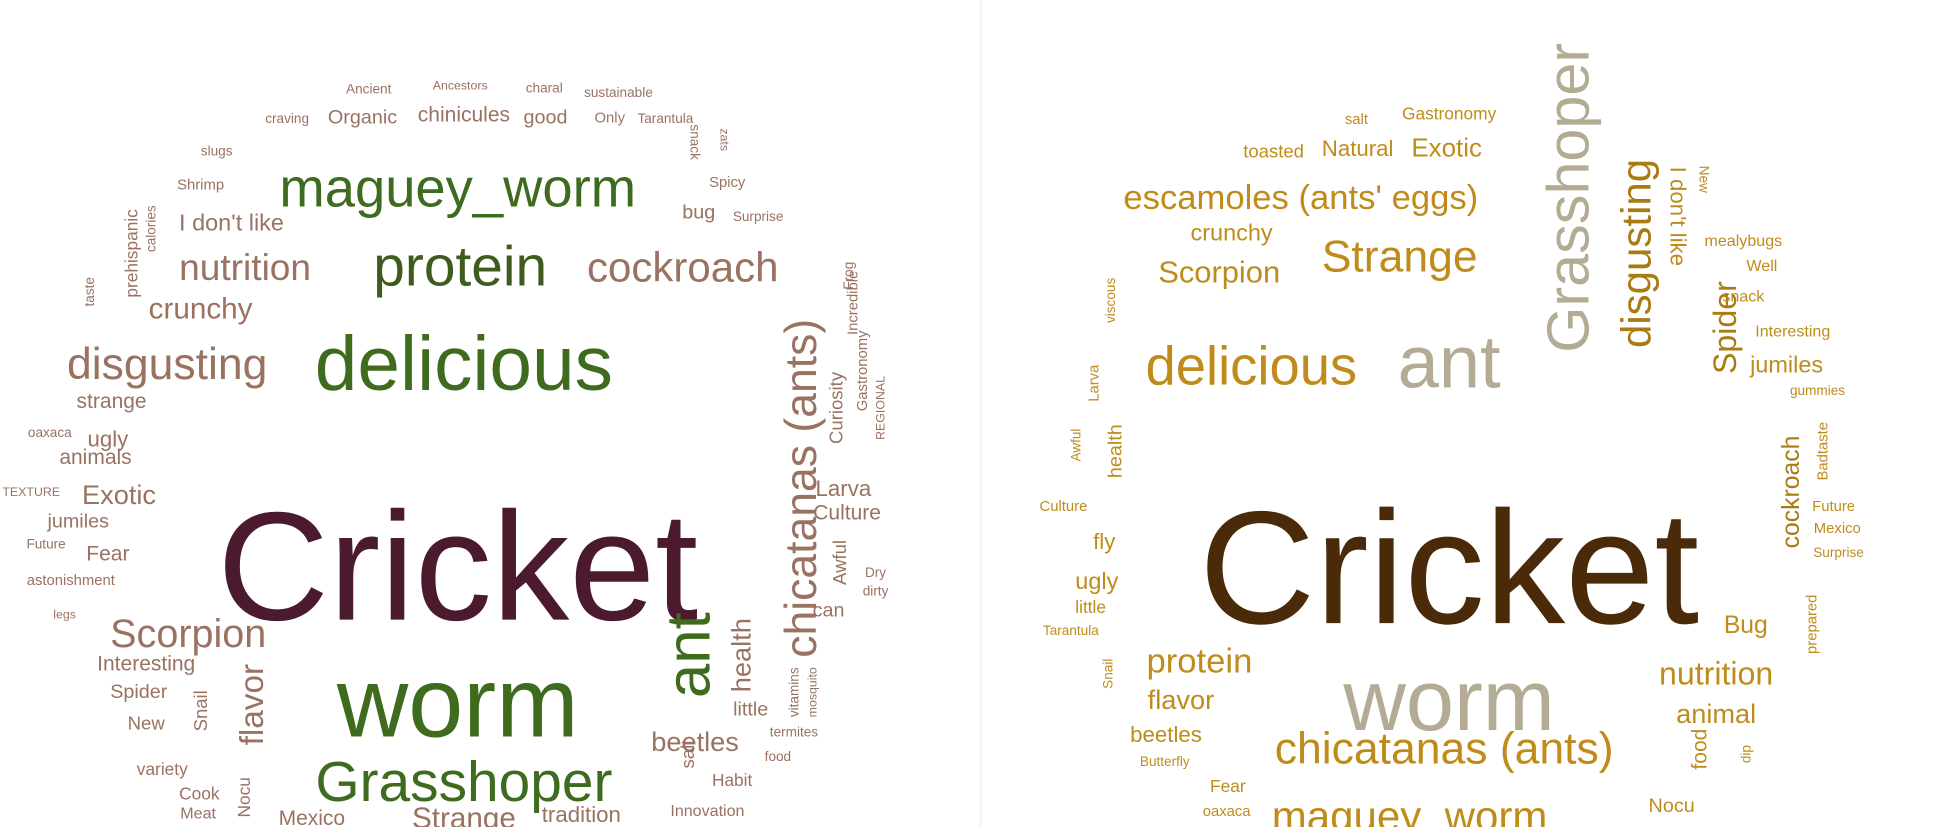 This screenshot has height=827, width=1939. Describe the element at coordinates (1716, 713) in the screenshot. I see `word: animal` at that location.